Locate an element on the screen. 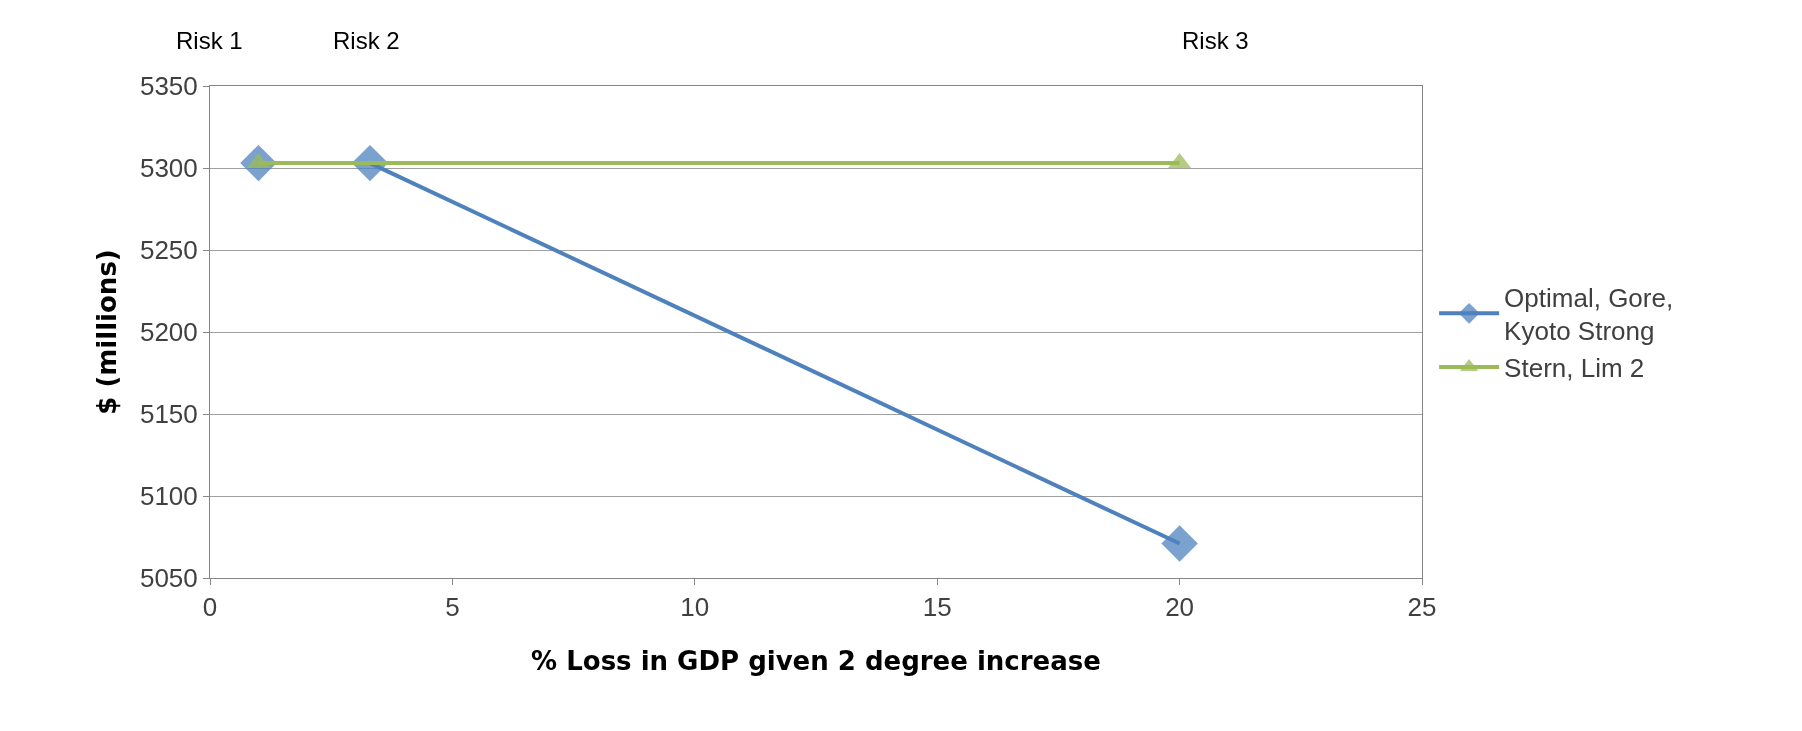 The height and width of the screenshot is (731, 1802). x-axis-title: % Loss in GDP given 2 degree increase is located at coordinates (816, 660).